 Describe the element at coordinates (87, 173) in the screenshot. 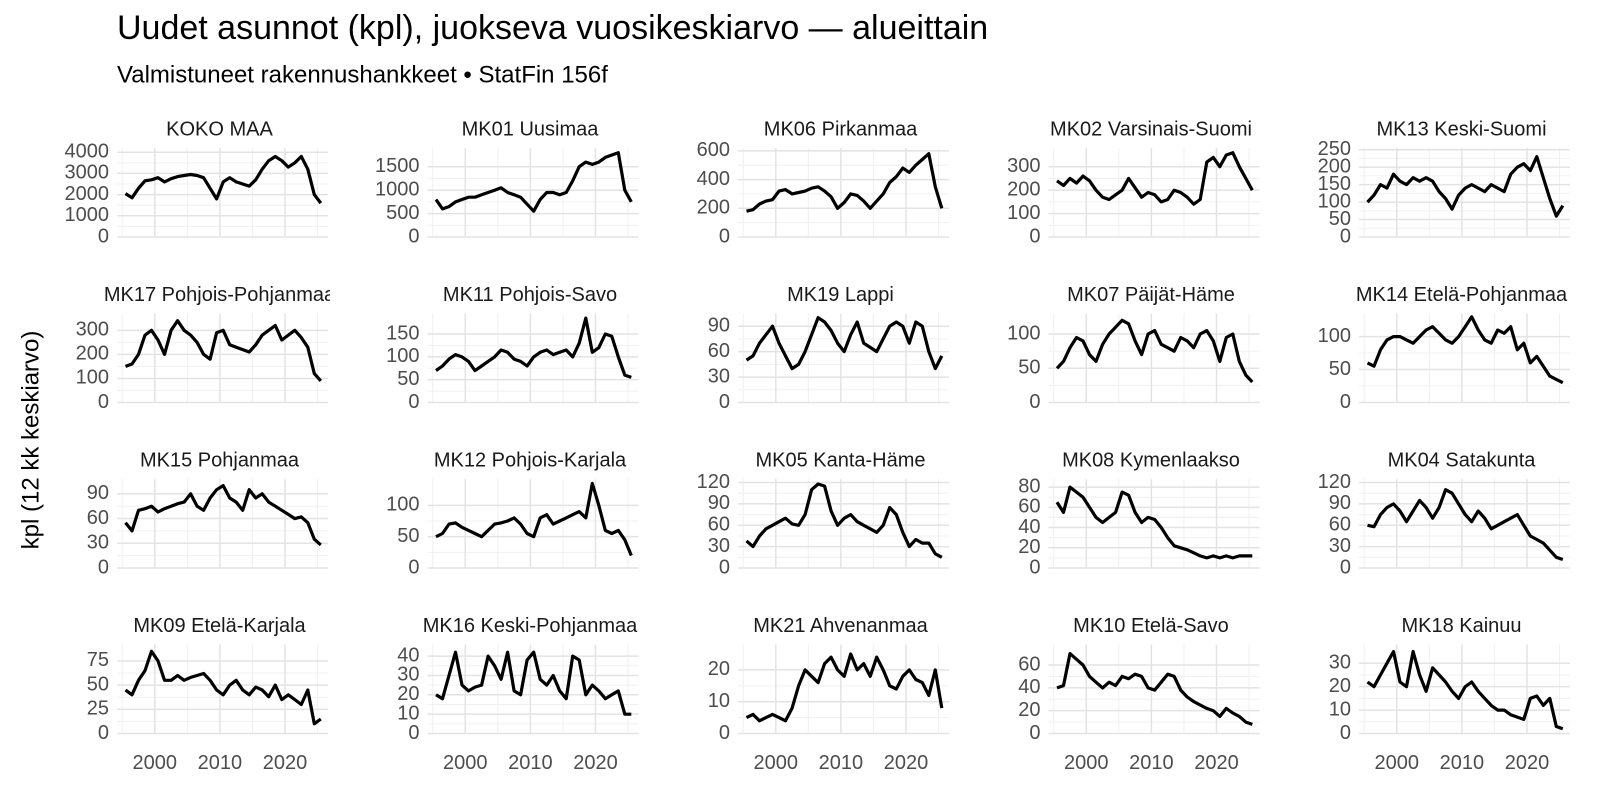

I see `y-tick-label: 3000` at that location.